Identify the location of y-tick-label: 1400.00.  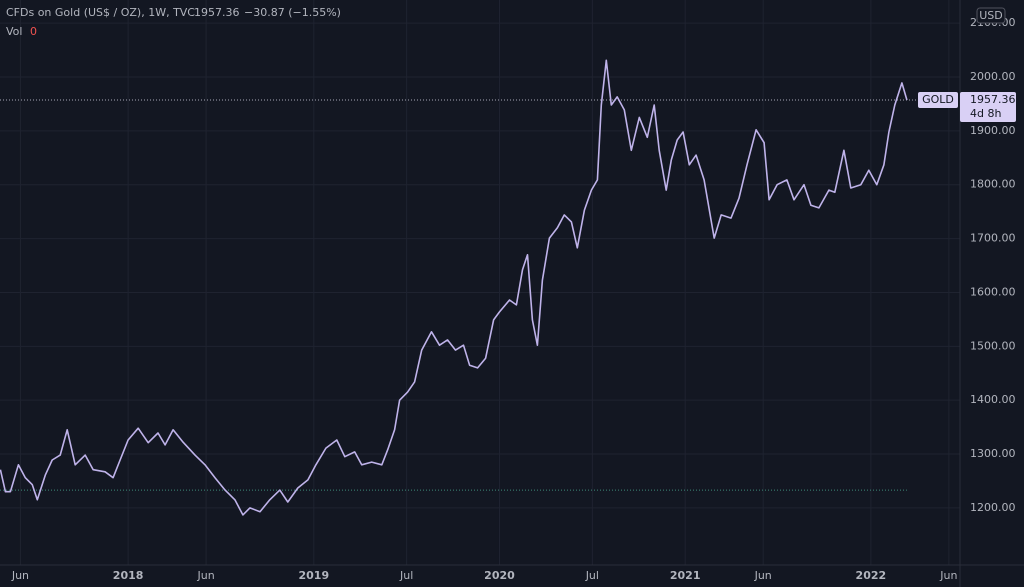
(993, 399).